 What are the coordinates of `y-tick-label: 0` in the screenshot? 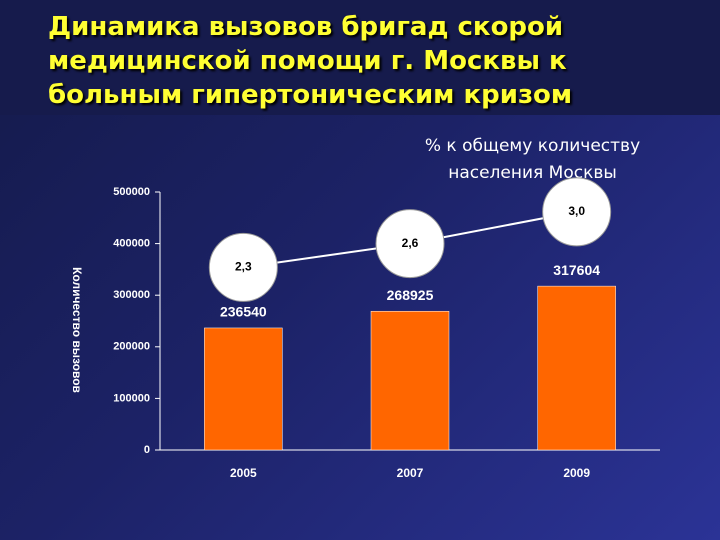 It's located at (147, 450).